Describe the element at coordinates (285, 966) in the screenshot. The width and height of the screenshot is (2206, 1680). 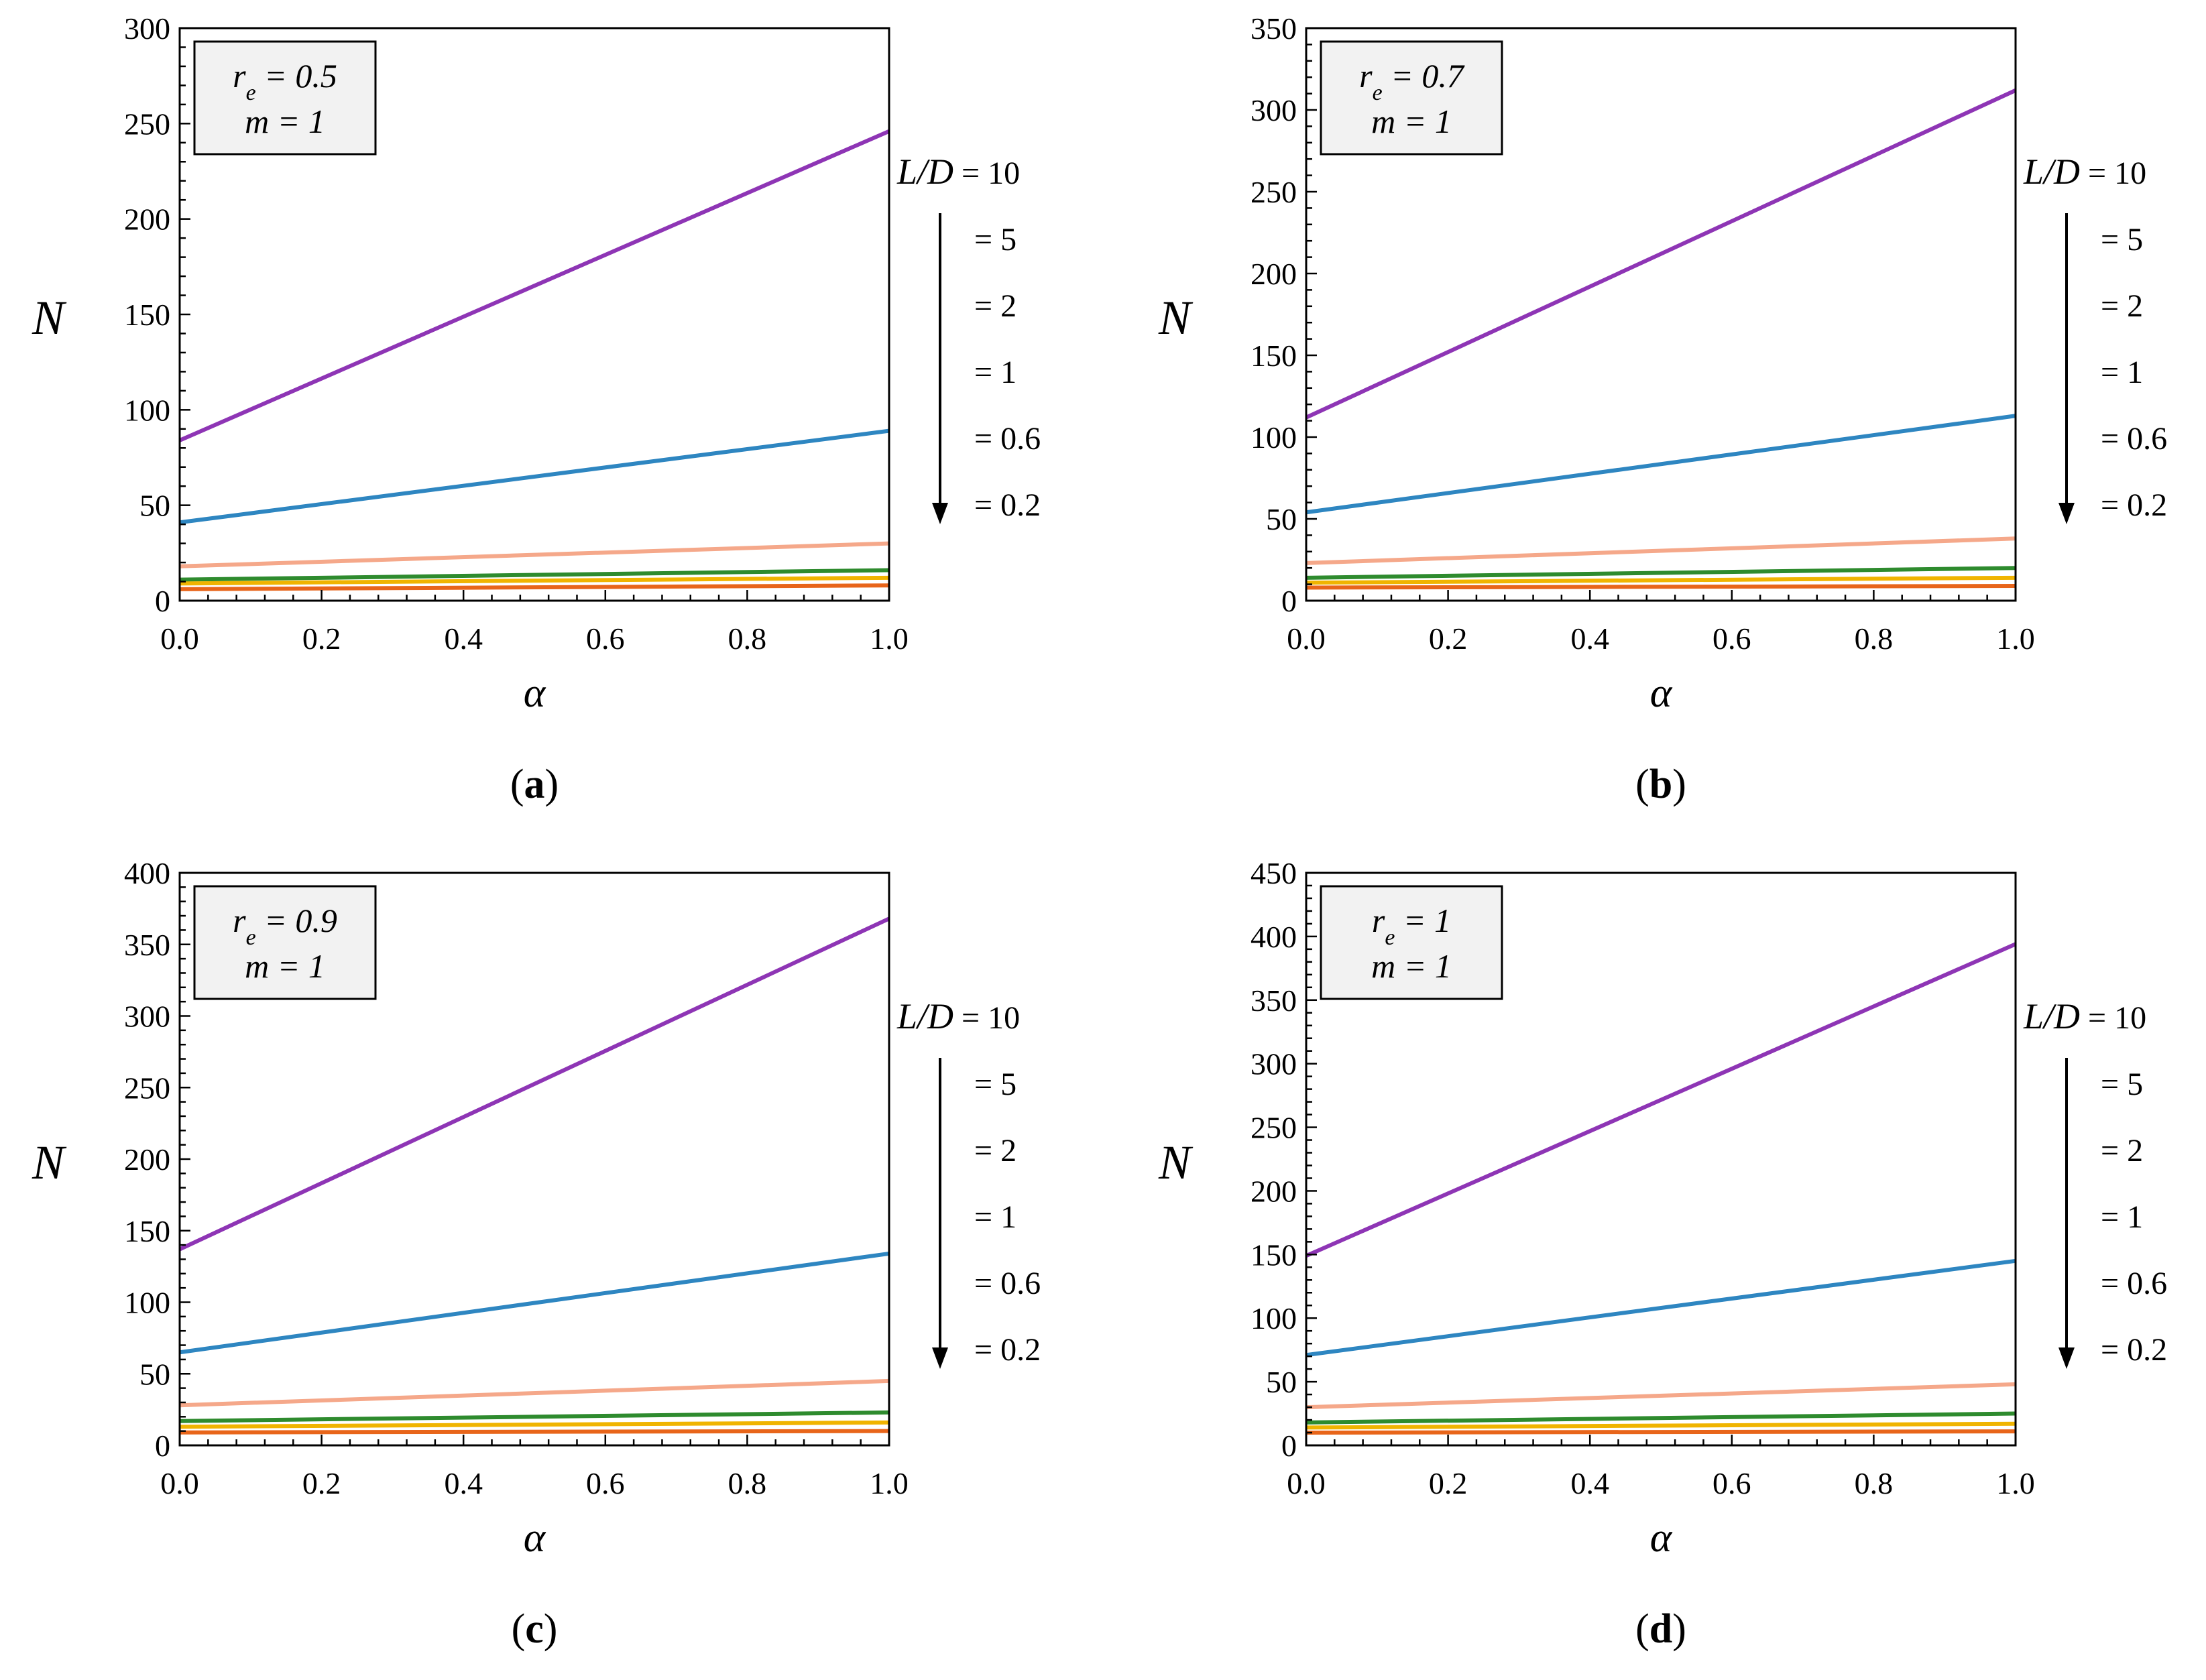
I see `annotation-line-2: m = 1` at that location.